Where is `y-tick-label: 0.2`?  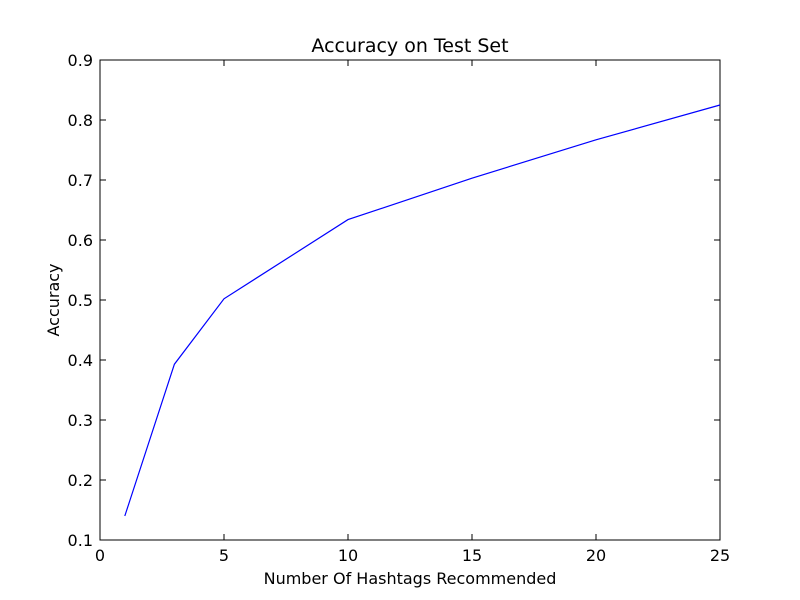 y-tick-label: 0.2 is located at coordinates (80, 480).